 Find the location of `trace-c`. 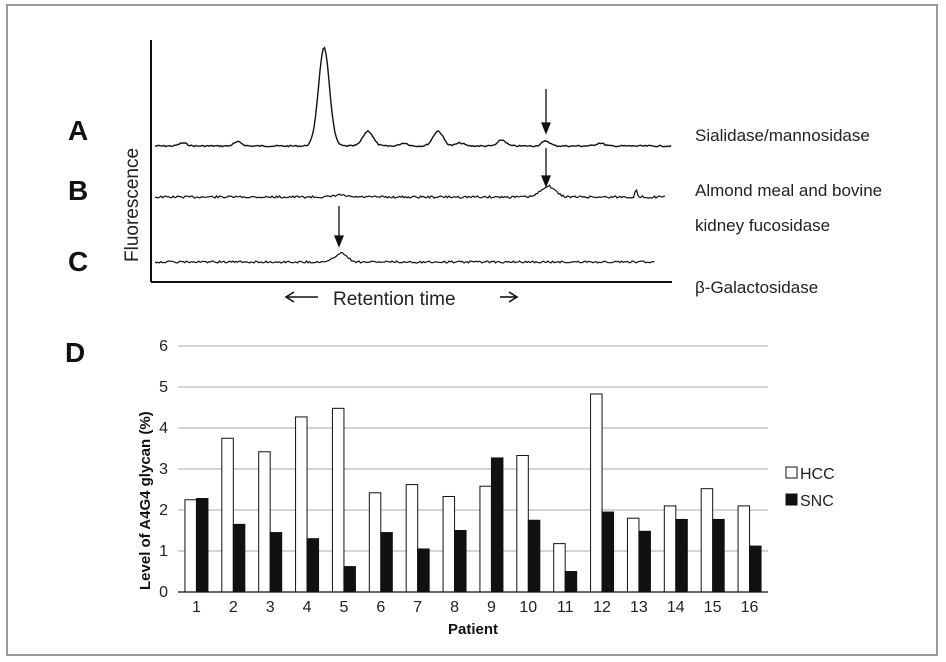

trace-c is located at coordinates (404, 257).